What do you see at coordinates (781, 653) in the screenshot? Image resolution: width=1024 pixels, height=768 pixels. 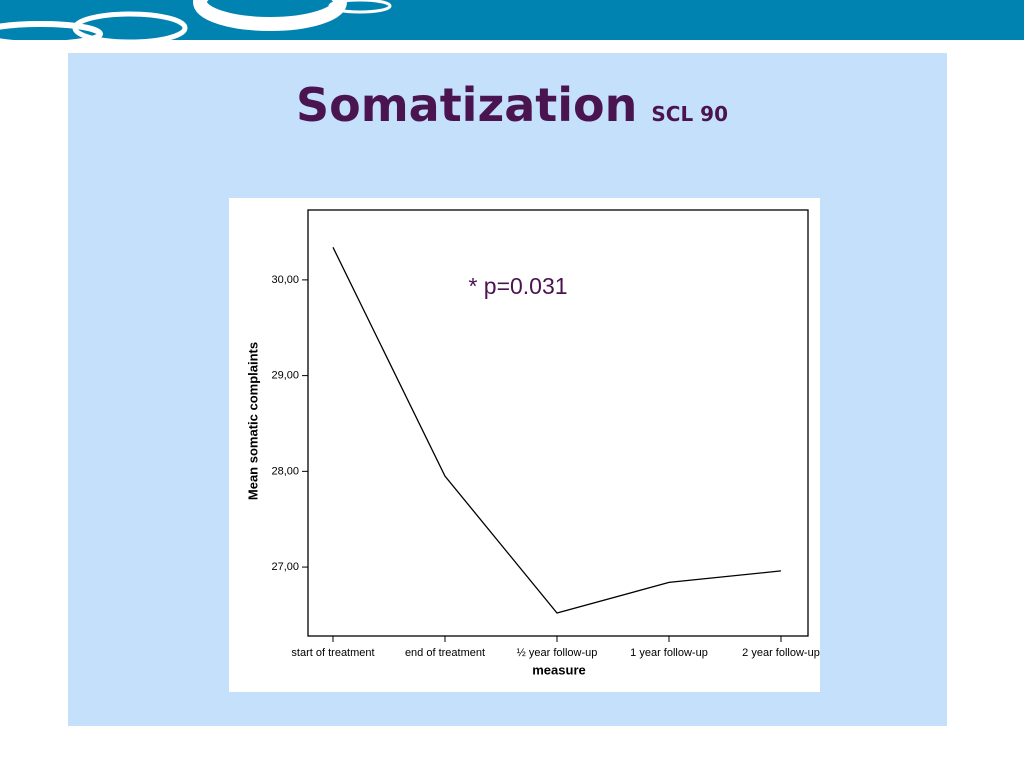 I see `x-tick-label: 2 year follow-up` at bounding box center [781, 653].